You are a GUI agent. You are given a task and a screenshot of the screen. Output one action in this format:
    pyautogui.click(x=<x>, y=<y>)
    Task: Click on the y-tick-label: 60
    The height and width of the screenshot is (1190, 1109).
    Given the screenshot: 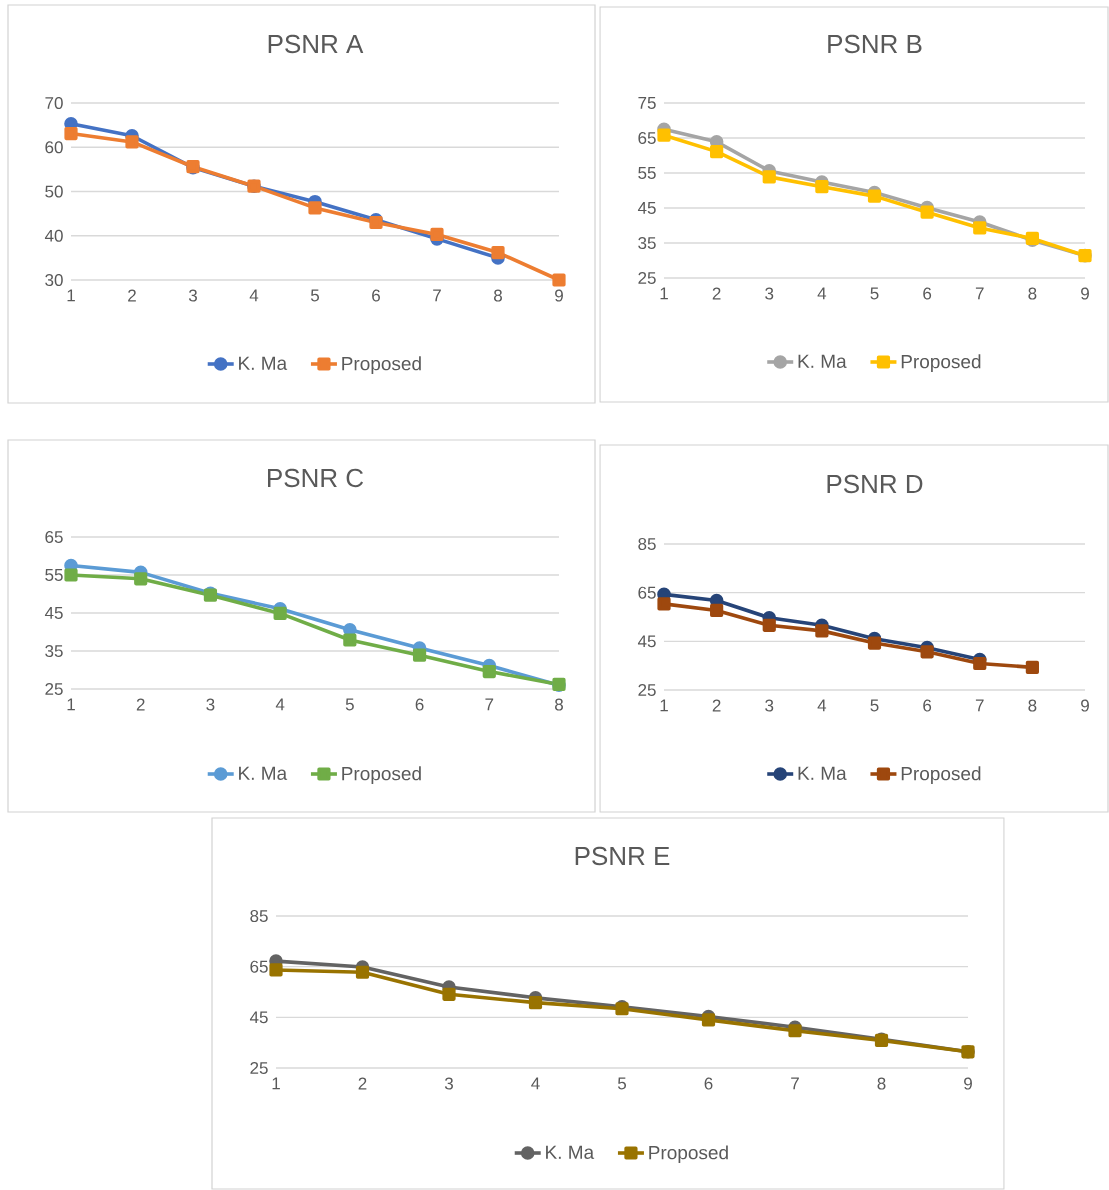 What is the action you would take?
    pyautogui.click(x=54, y=147)
    